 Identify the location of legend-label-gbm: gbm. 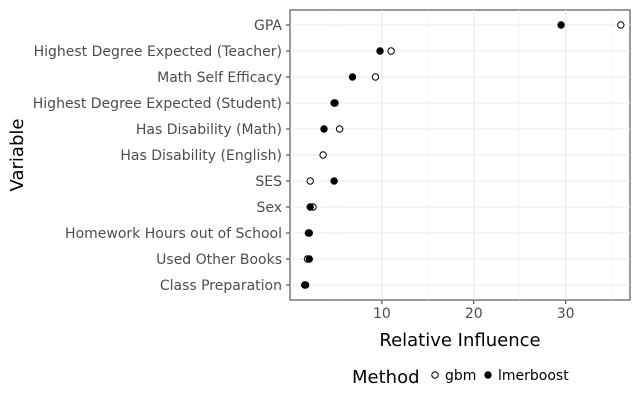
(460, 376).